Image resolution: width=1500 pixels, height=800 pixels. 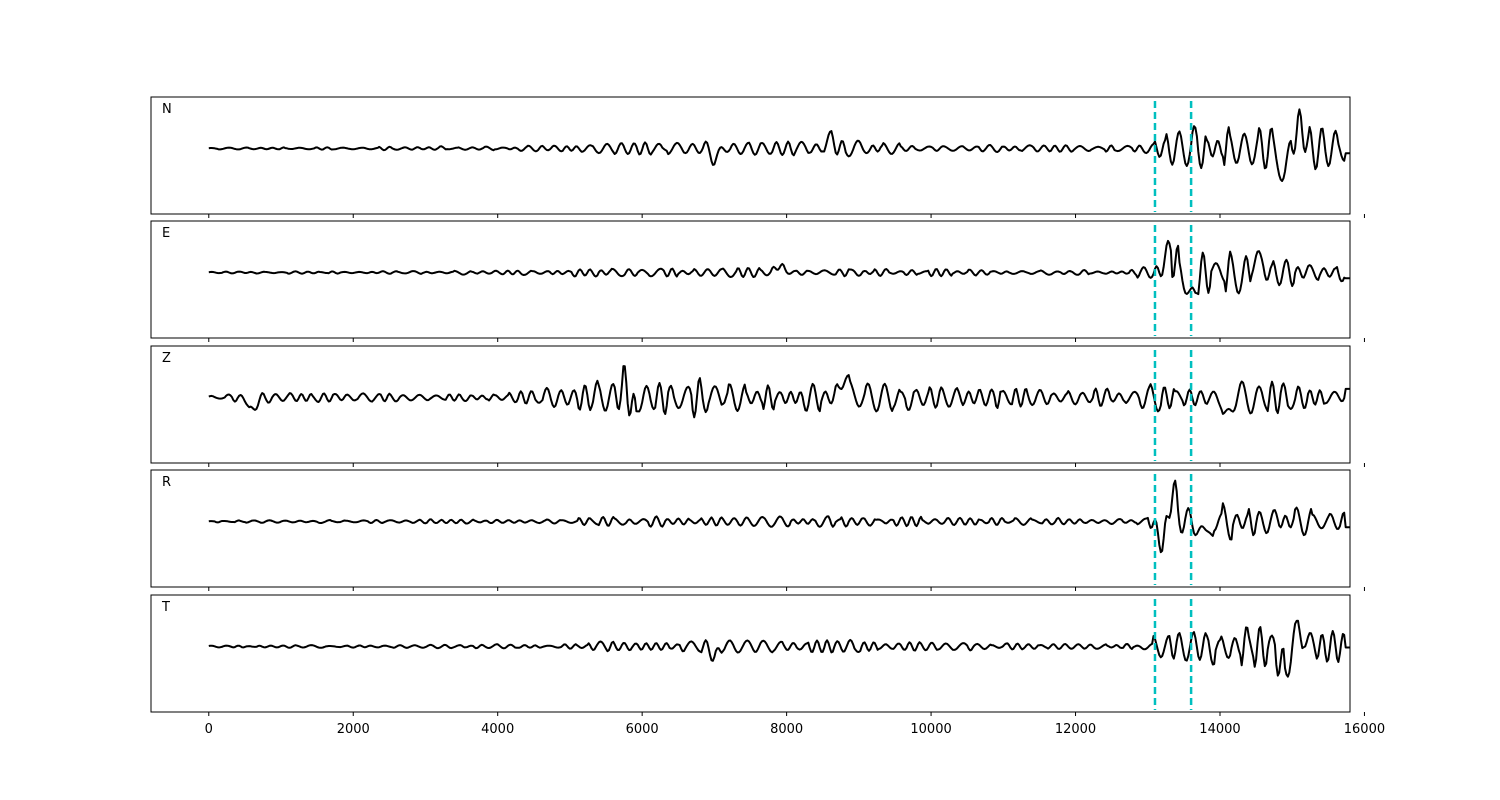 I want to click on panel-r: R, so click(x=757, y=530).